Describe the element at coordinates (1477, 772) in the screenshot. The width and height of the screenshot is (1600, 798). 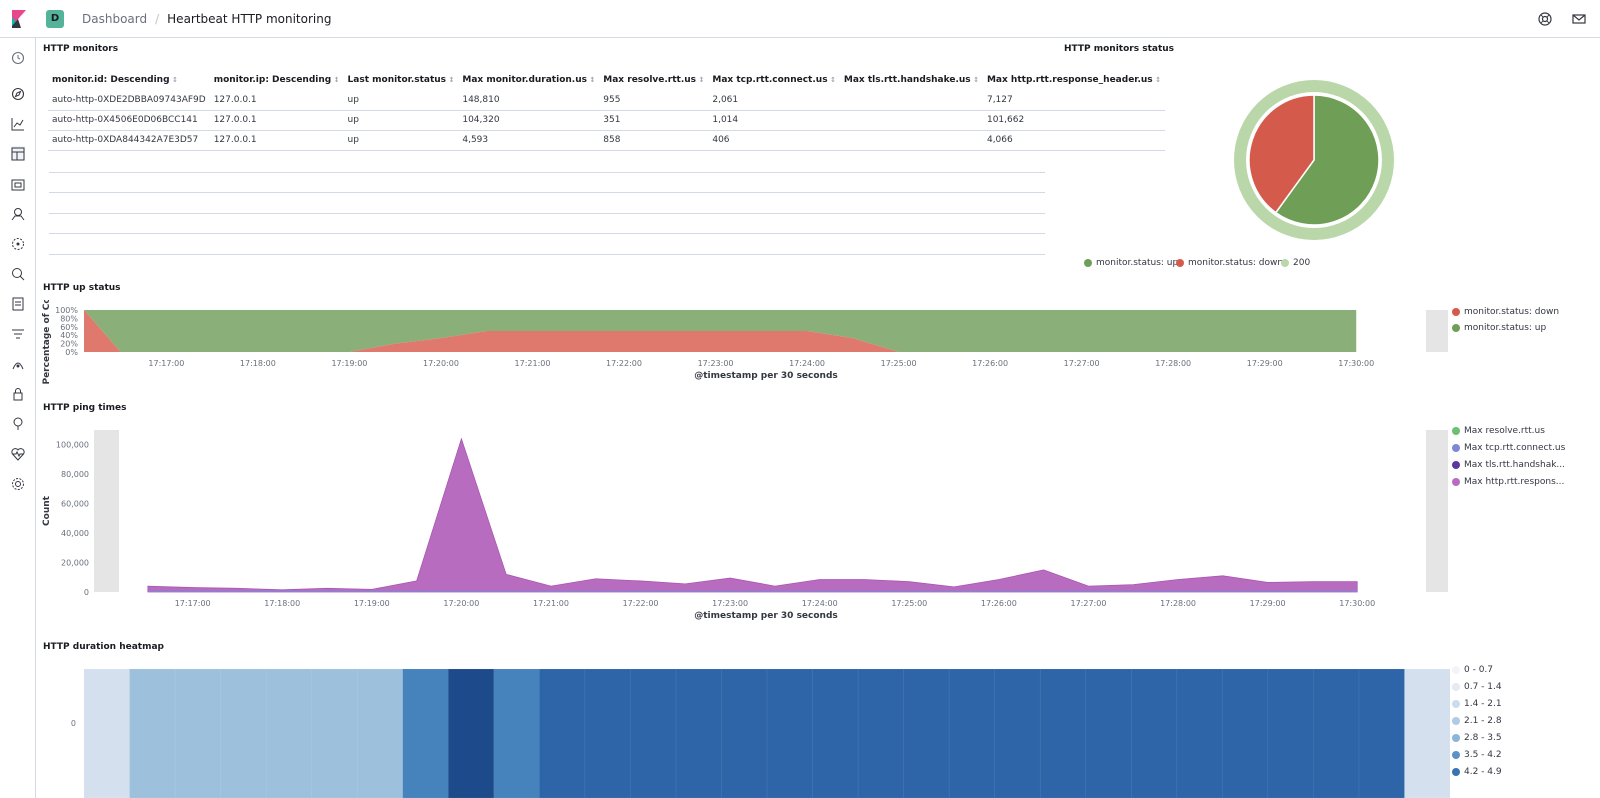
I see `heatmap-legend-item: 4.2 - 4.9` at that location.